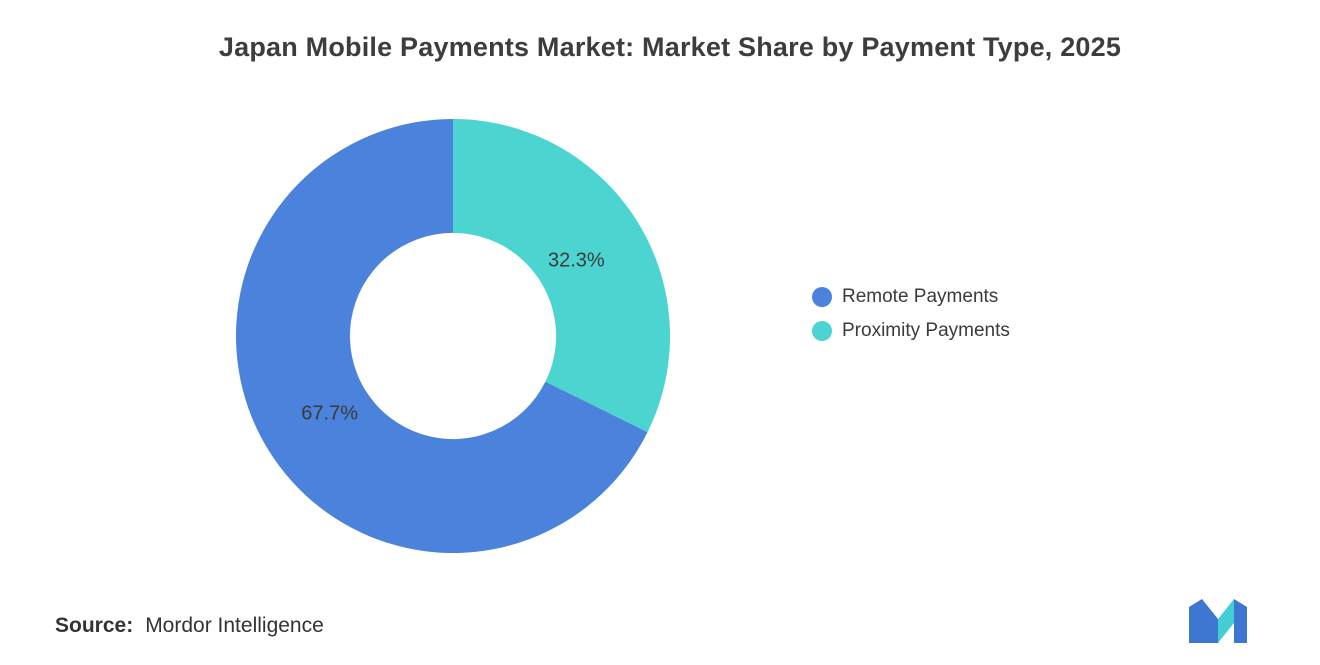 The height and width of the screenshot is (665, 1320). I want to click on legend-label-proximity-payments: Proximity Payments, so click(926, 330).